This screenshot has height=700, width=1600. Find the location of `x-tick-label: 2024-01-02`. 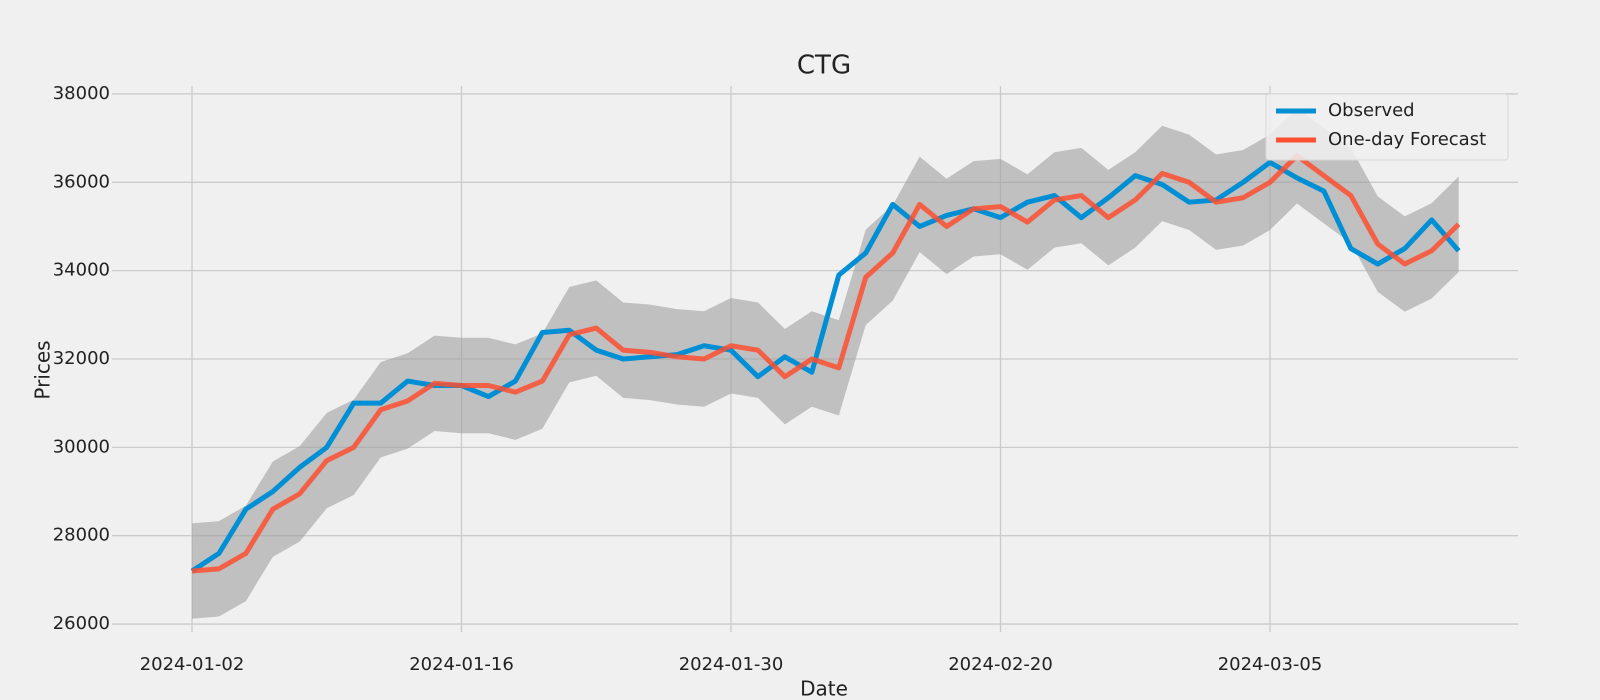

x-tick-label: 2024-01-02 is located at coordinates (192, 664).